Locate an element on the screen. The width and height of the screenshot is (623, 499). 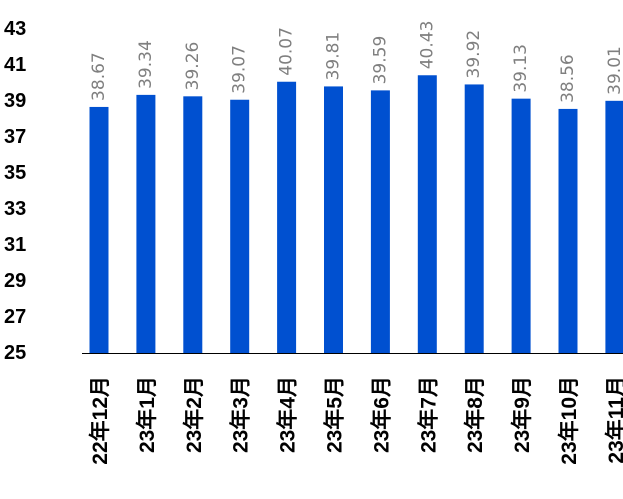
x-tick-label: 23年9月 is located at coordinates (522, 414).